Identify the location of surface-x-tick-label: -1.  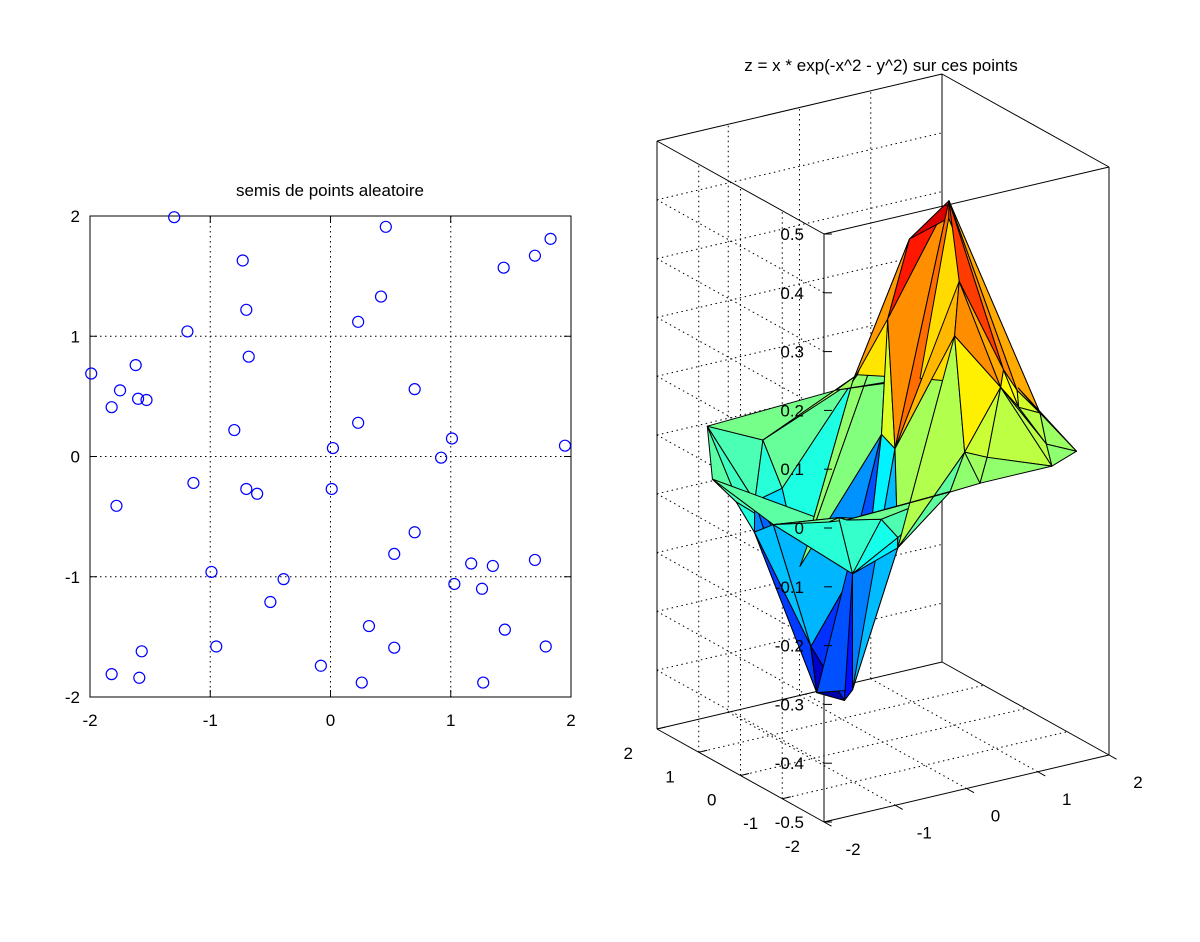
(924, 832).